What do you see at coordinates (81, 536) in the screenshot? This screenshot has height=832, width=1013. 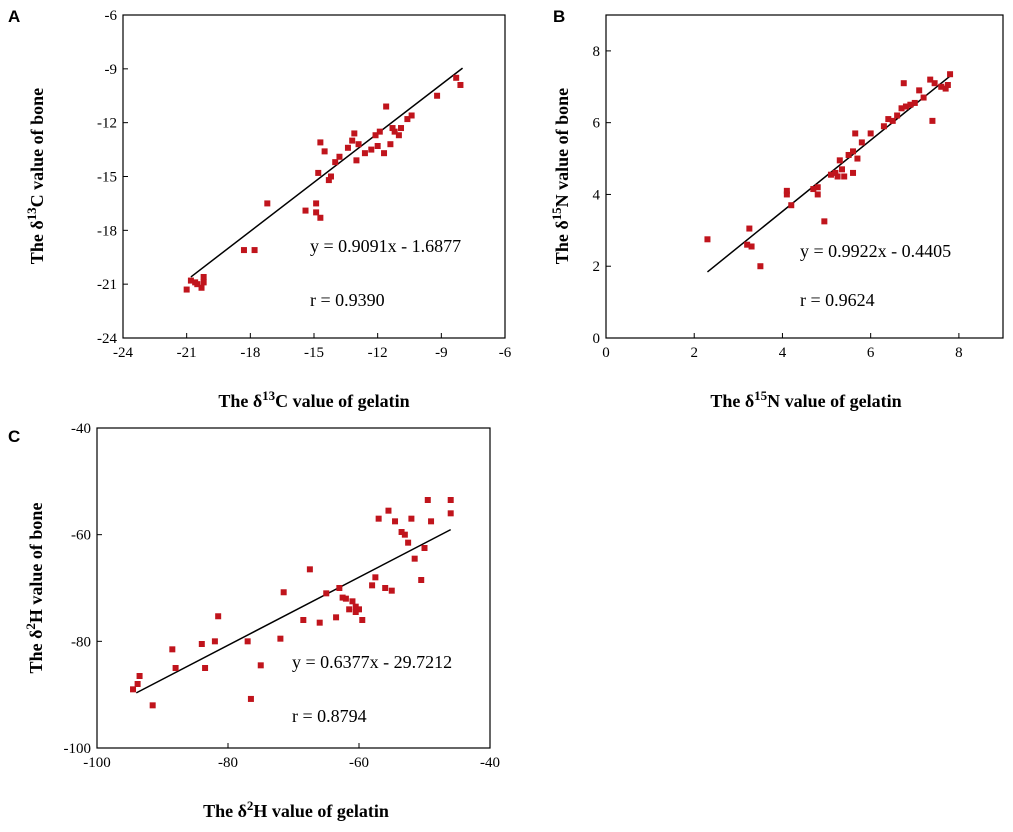 I see `c-y-tick-label: -60` at bounding box center [81, 536].